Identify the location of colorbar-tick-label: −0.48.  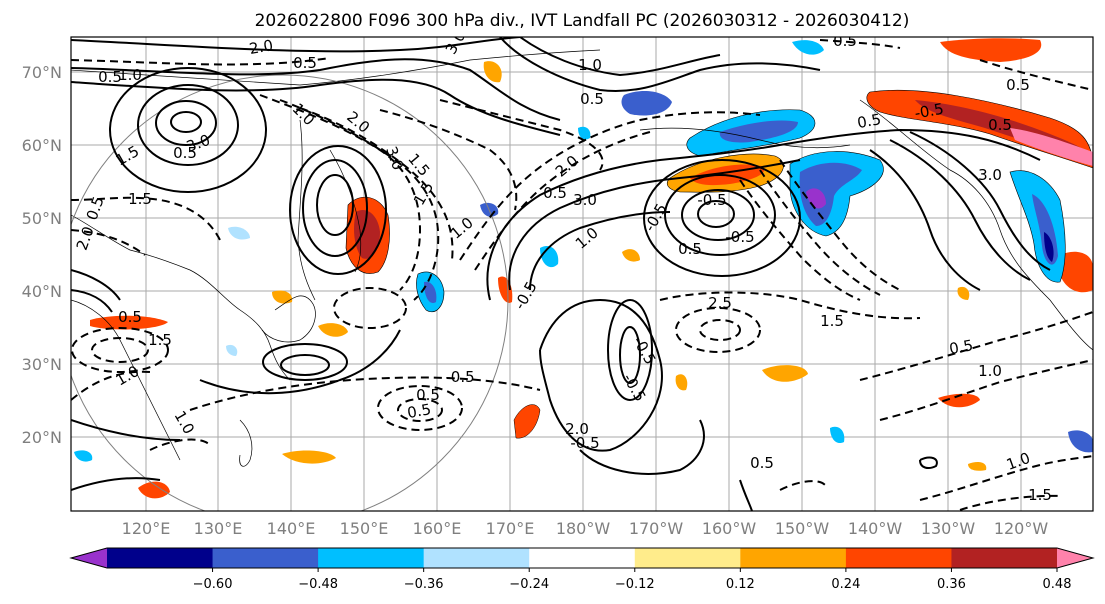
(318, 584).